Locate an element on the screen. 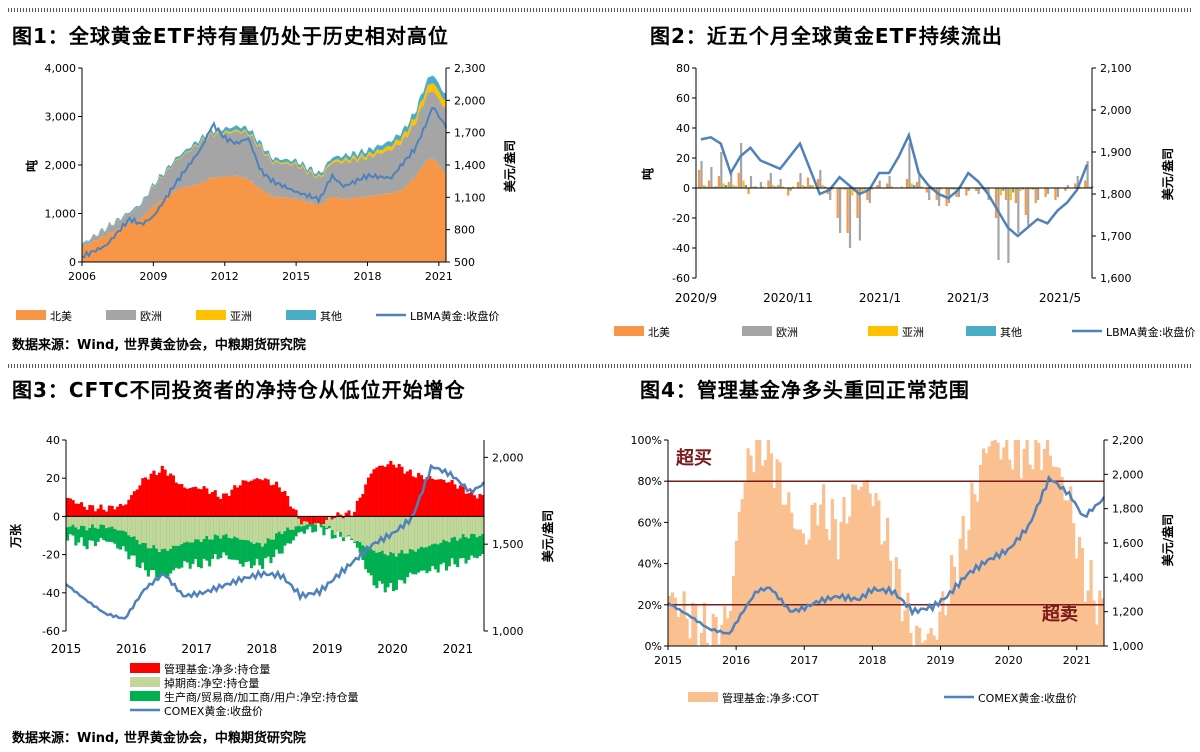 The height and width of the screenshot is (752, 1200). chart1-legend-2-swatch is located at coordinates (211, 315).